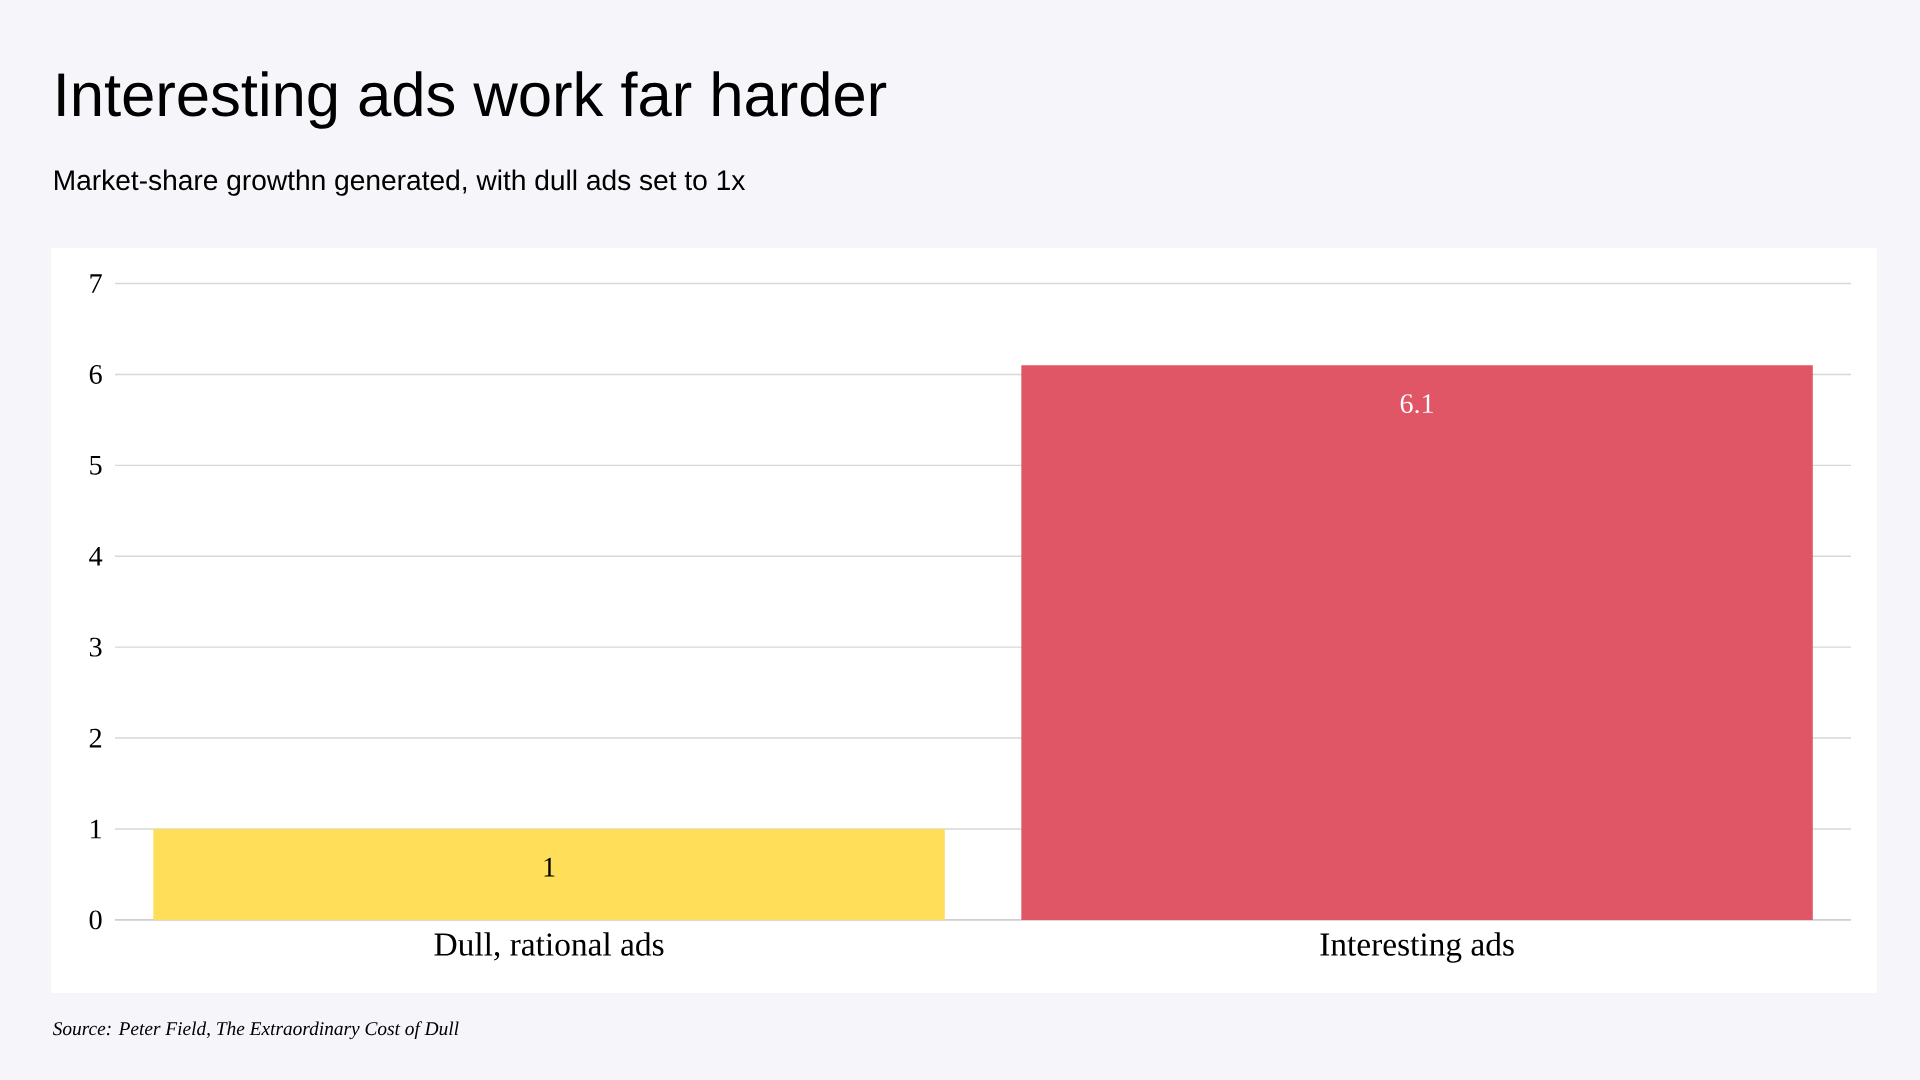  What do you see at coordinates (549, 867) in the screenshot?
I see `data-label: 1` at bounding box center [549, 867].